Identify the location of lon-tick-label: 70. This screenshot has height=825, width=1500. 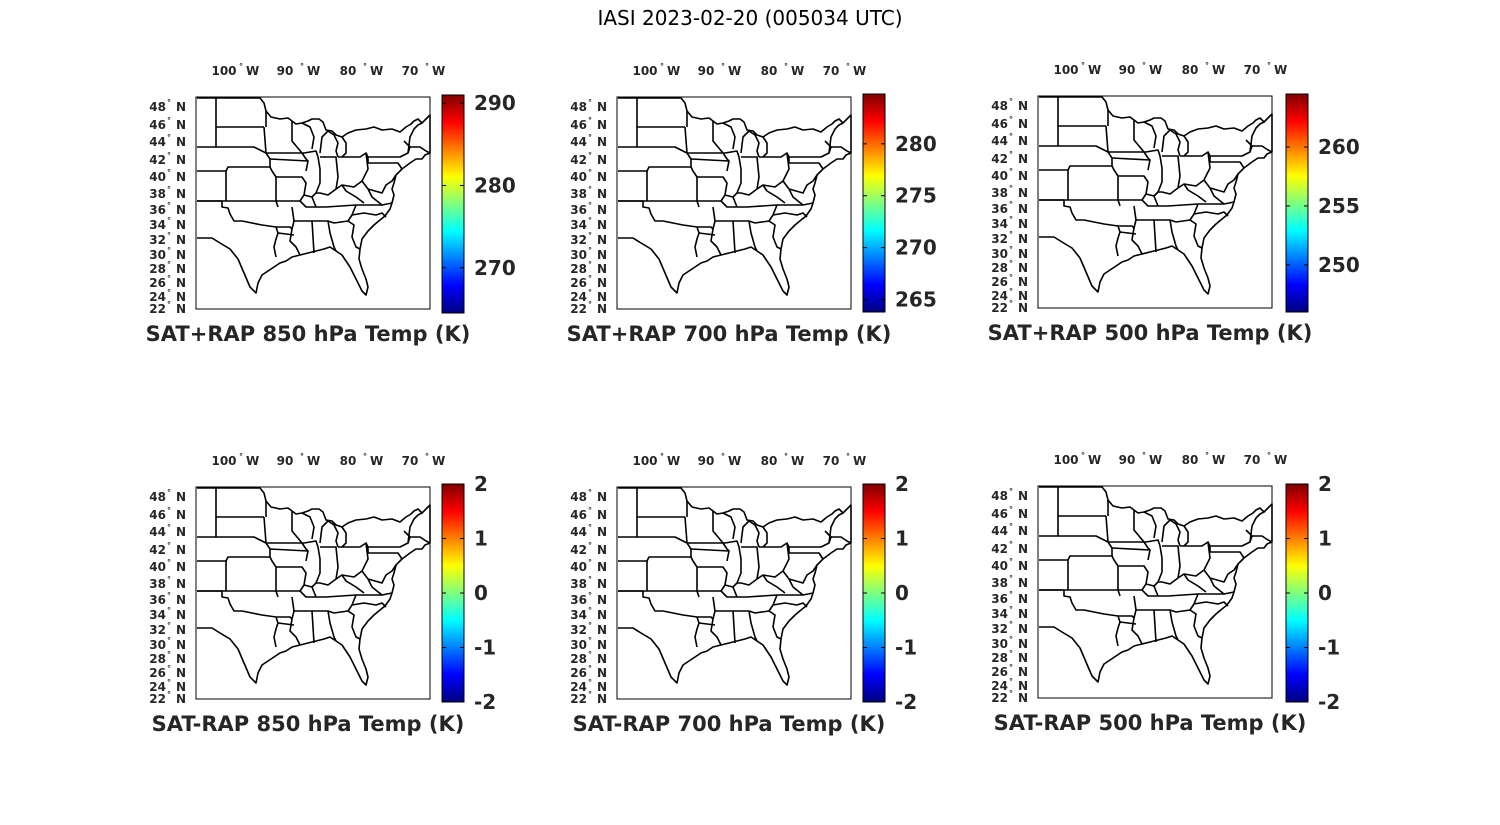
(410, 461).